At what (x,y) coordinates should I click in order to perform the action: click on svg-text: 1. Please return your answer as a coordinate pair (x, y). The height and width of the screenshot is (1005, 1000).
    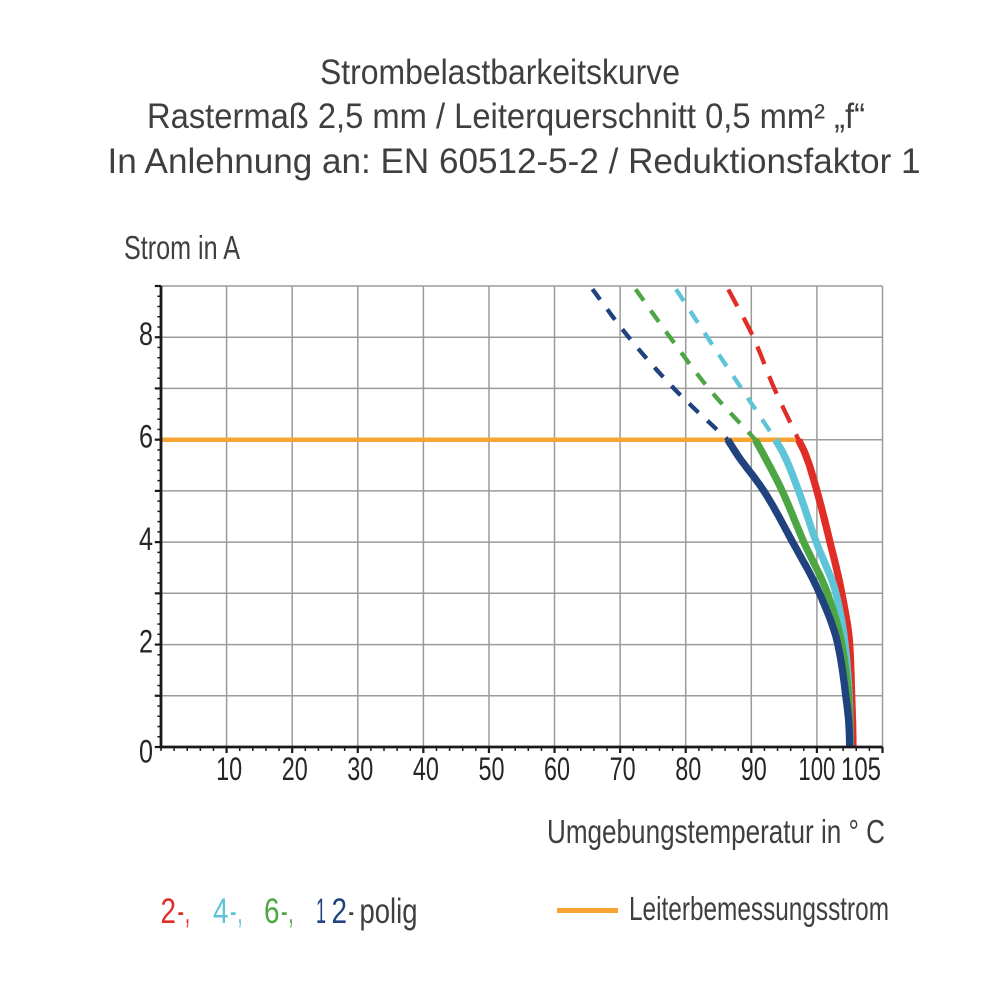
    Looking at the image, I should click on (321, 911).